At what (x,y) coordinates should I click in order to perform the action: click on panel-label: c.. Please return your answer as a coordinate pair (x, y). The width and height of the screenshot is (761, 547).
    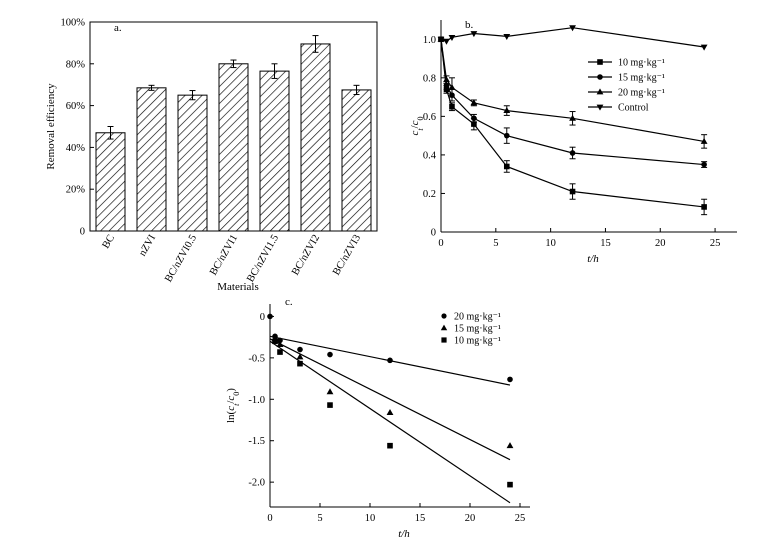
    Looking at the image, I should click on (289, 302).